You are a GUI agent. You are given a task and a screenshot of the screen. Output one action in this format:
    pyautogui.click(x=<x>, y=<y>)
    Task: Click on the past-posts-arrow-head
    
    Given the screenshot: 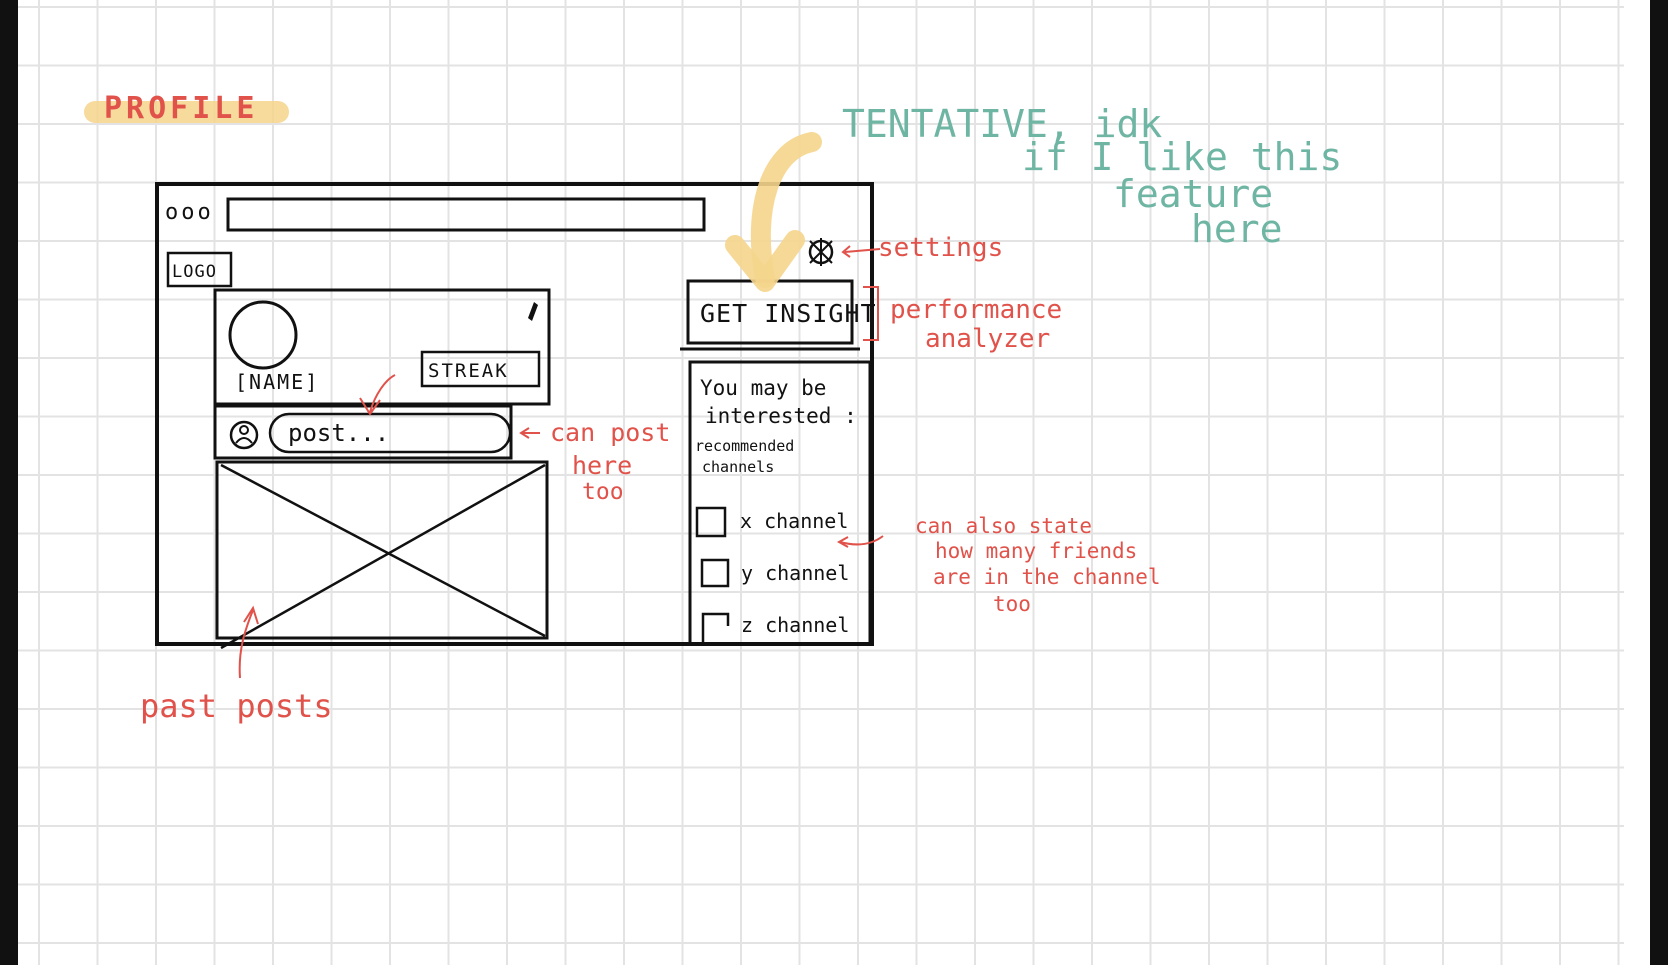 What is the action you would take?
    pyautogui.click(x=251, y=615)
    